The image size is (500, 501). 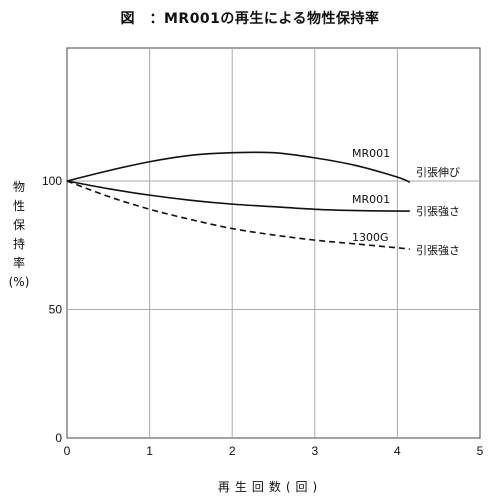 I want to click on series-lines, so click(x=238, y=200).